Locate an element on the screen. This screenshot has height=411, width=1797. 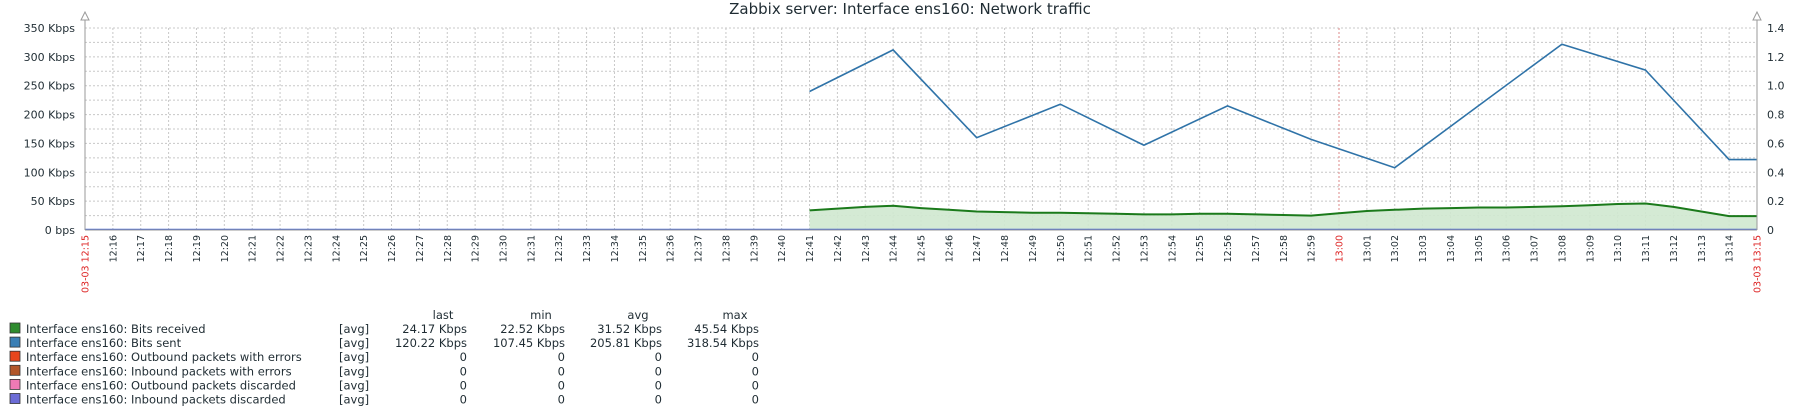
y-axis-left-arrow is located at coordinates (85, 15).